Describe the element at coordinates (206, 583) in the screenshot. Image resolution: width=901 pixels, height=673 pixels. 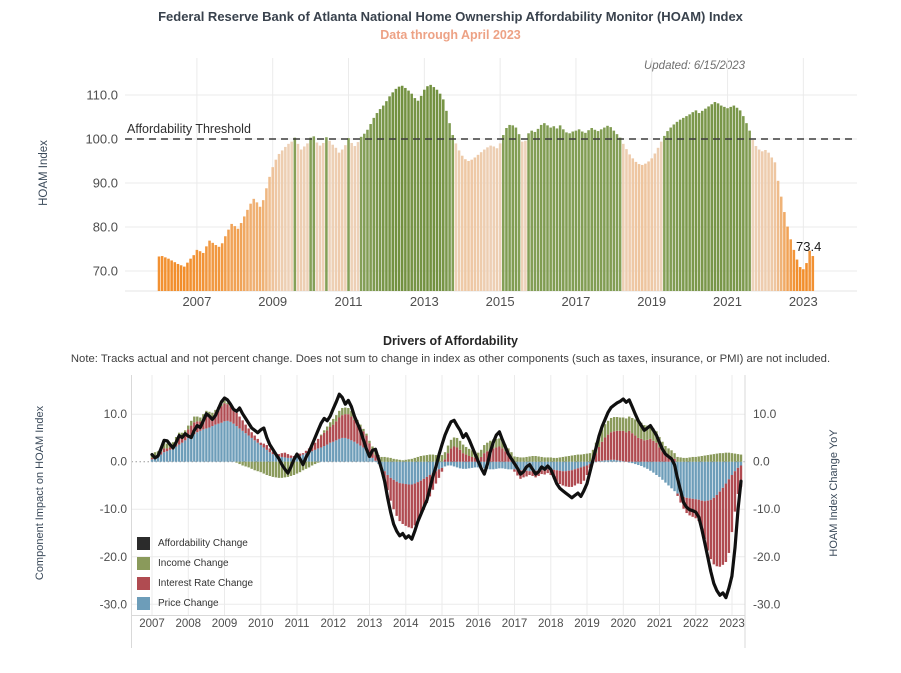
I see `legend-label: Interest Rate Change` at that location.